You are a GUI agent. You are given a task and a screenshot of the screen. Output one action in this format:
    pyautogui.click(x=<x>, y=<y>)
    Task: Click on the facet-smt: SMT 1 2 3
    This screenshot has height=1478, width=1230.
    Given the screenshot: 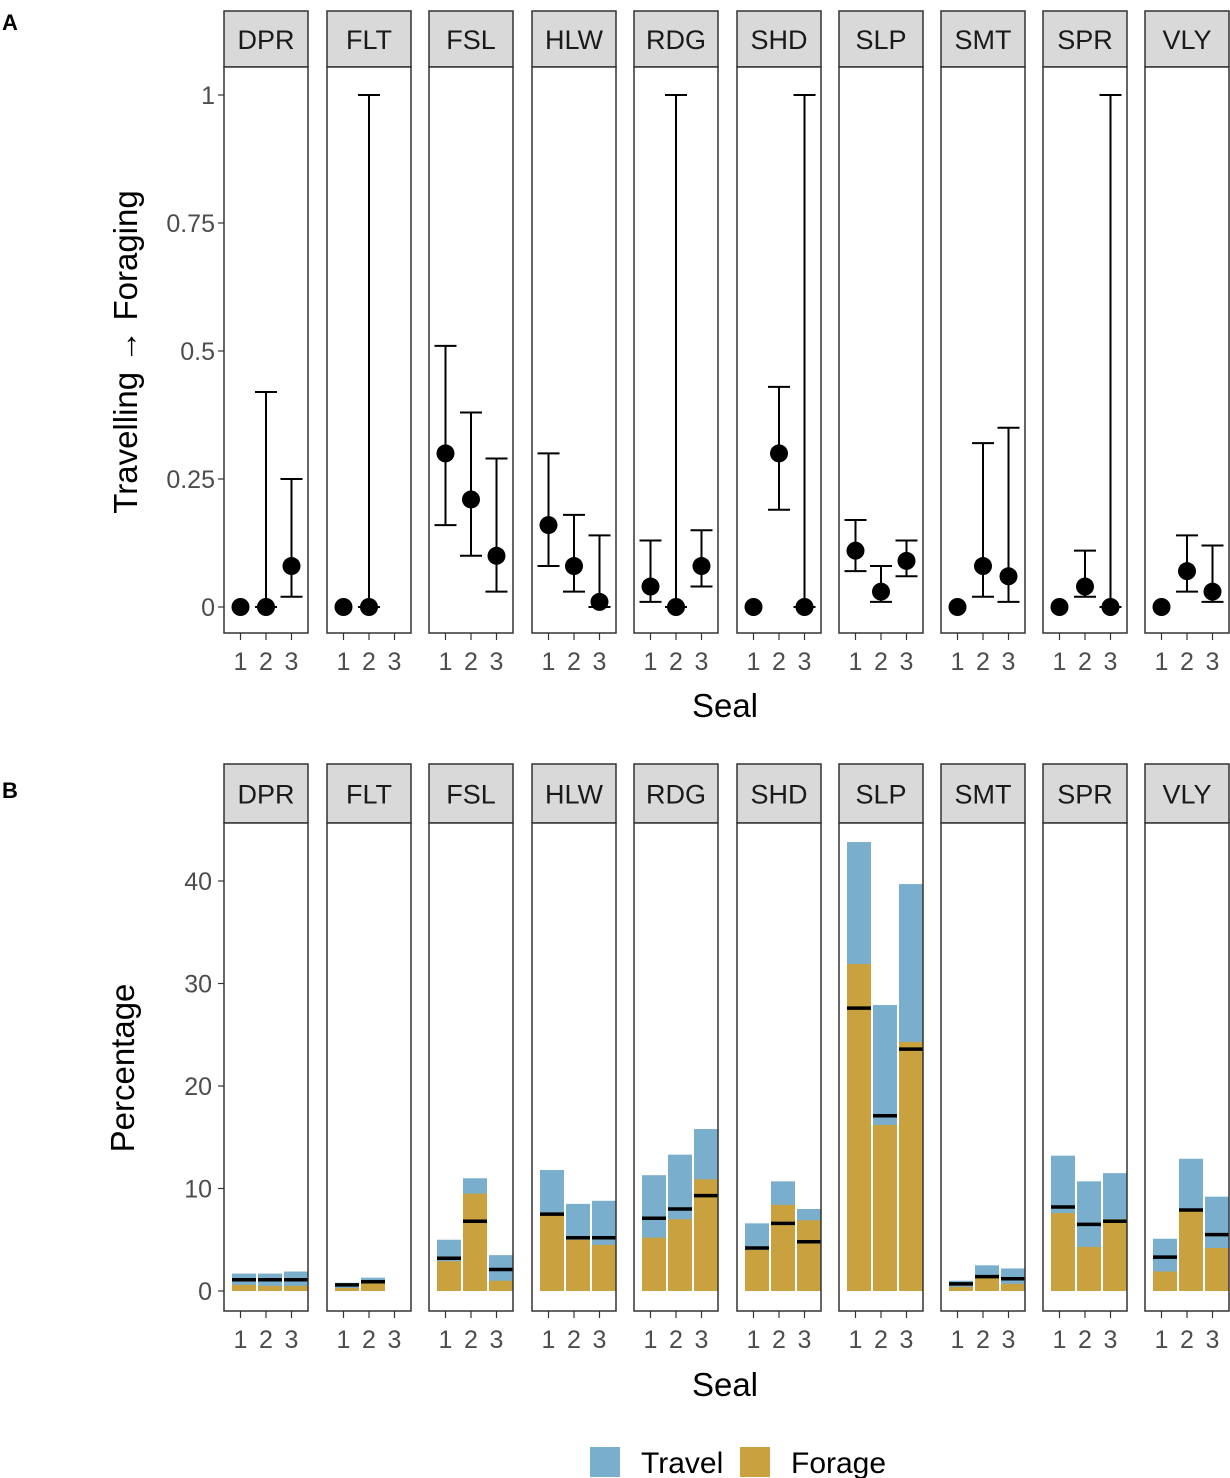 What is the action you would take?
    pyautogui.click(x=983, y=1058)
    